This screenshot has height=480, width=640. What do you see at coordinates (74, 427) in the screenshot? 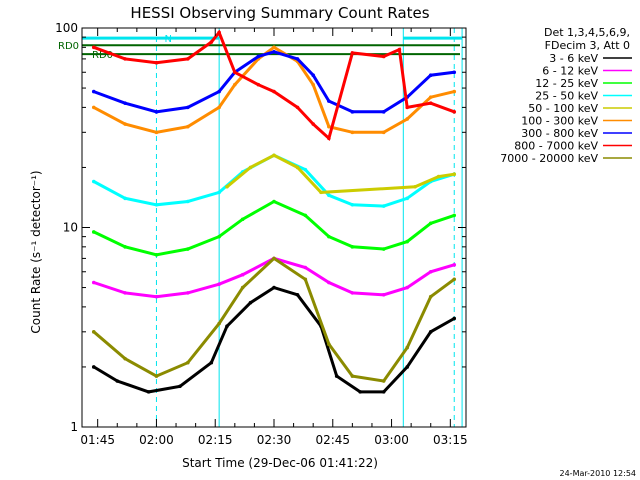
I see `y-tick-label: 1` at bounding box center [74, 427].